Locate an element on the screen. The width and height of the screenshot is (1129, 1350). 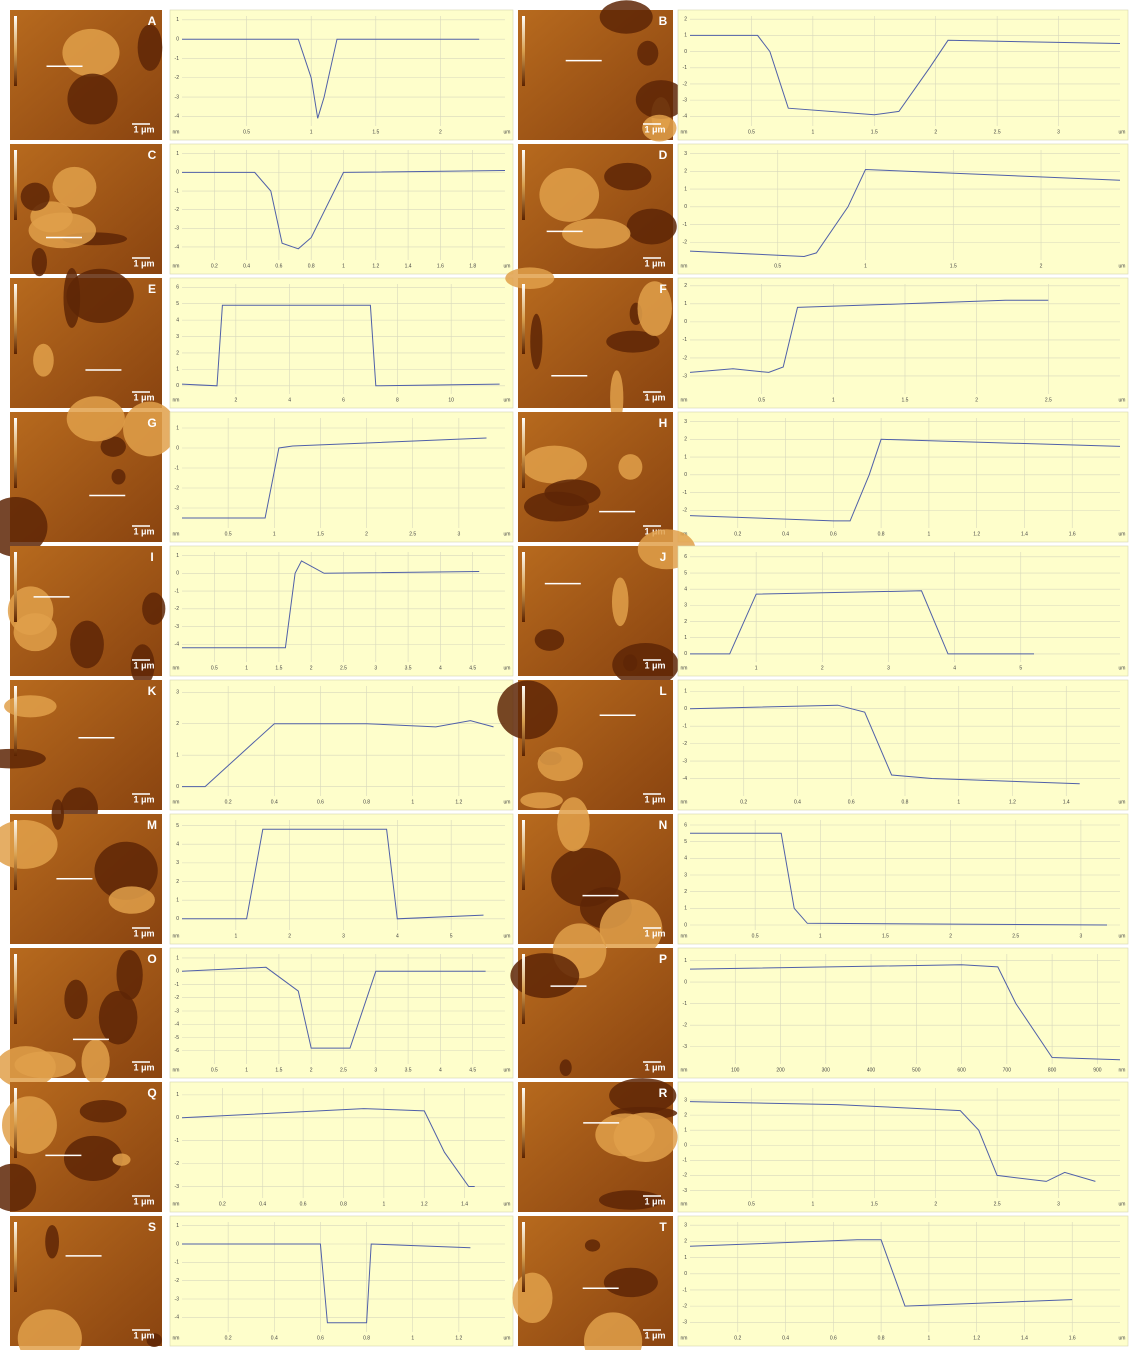
panel: S 1 μm 1 0 -1 -2 -3 -4 0.2 0.4 0.6 0.8 1 1.2 nm um is located at coordinates (262, 1282).